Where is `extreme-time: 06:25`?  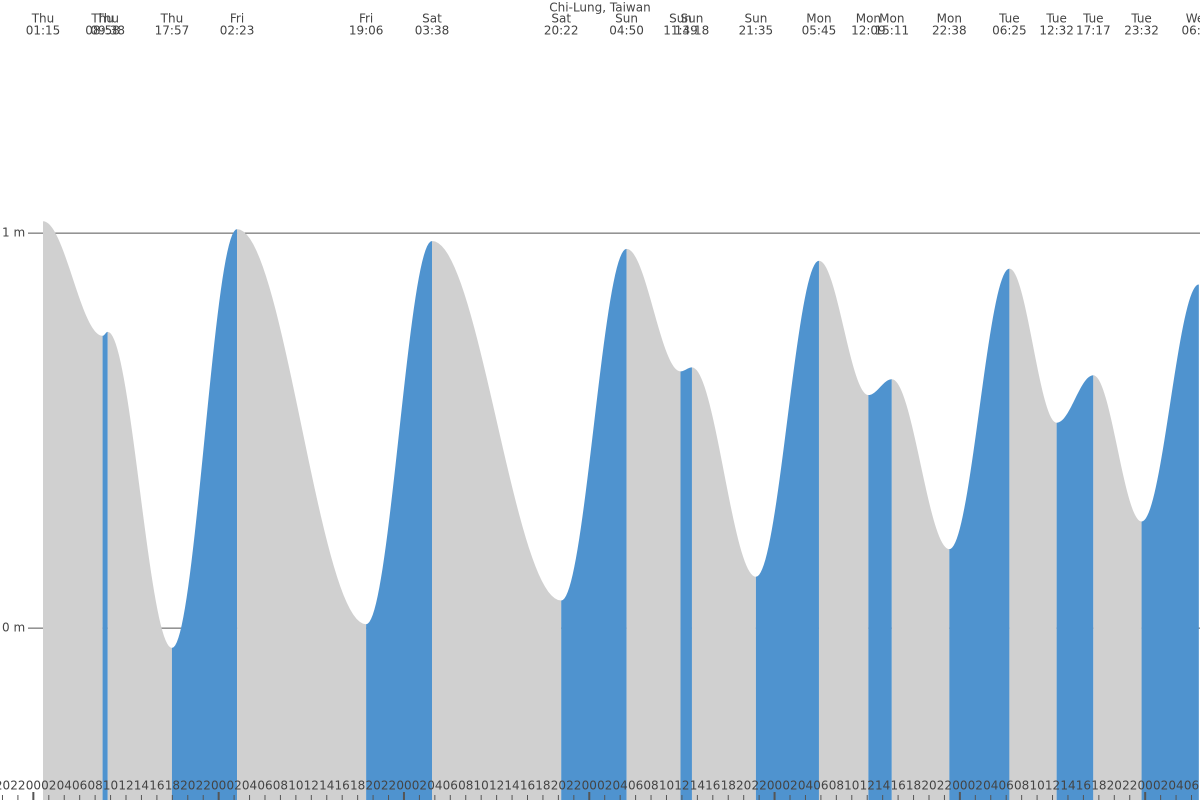
extreme-time: 06:25 is located at coordinates (1009, 31).